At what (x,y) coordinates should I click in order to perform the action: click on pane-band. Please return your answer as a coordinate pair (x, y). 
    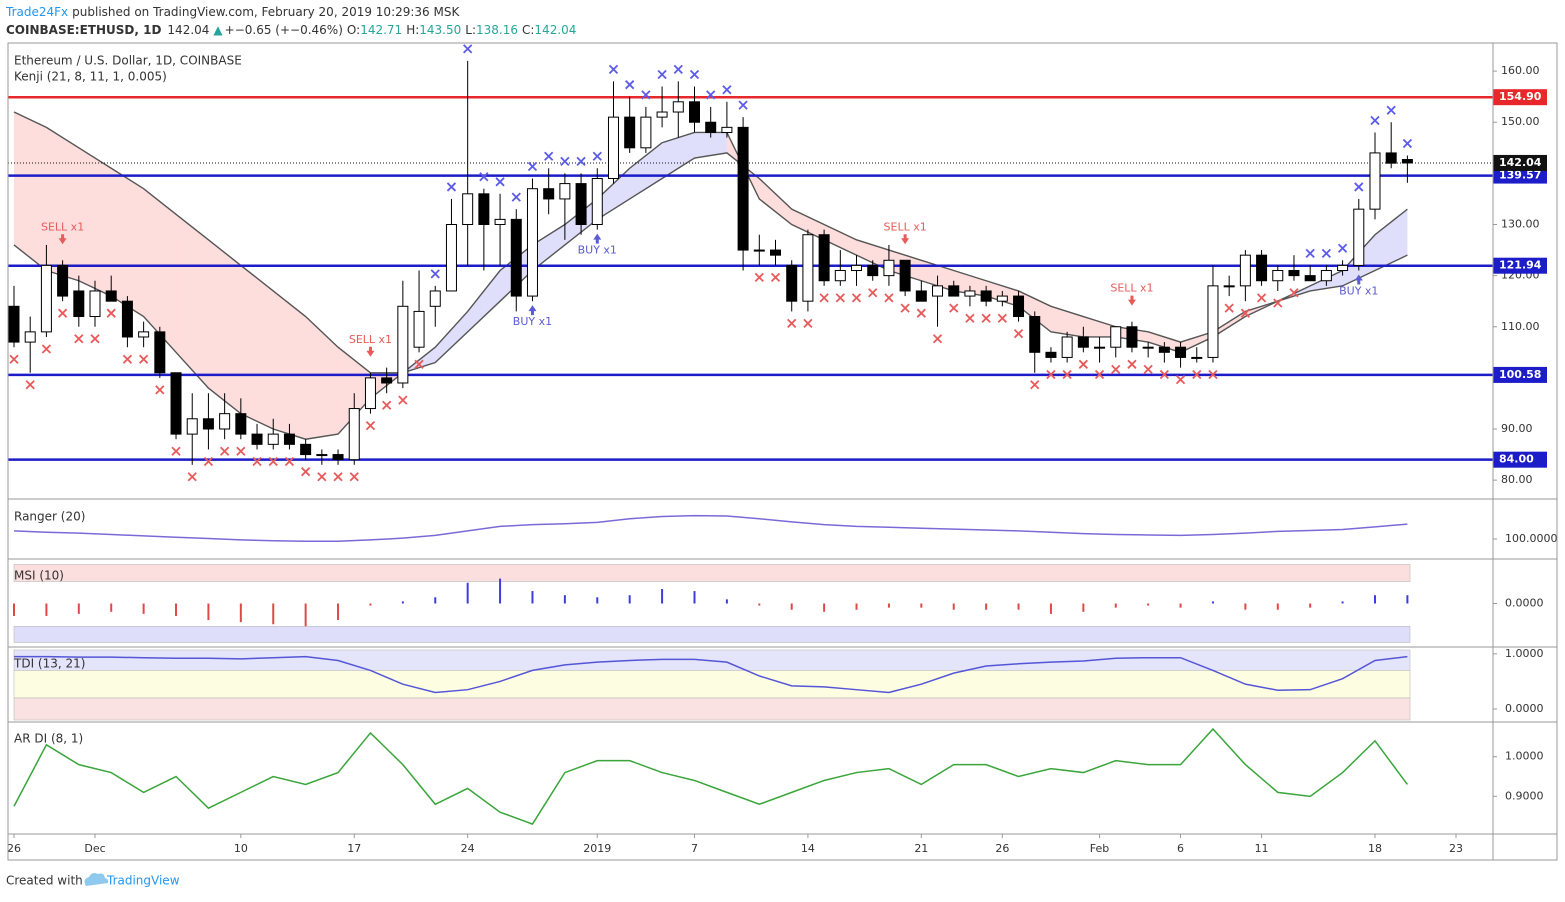
    Looking at the image, I should click on (712, 573).